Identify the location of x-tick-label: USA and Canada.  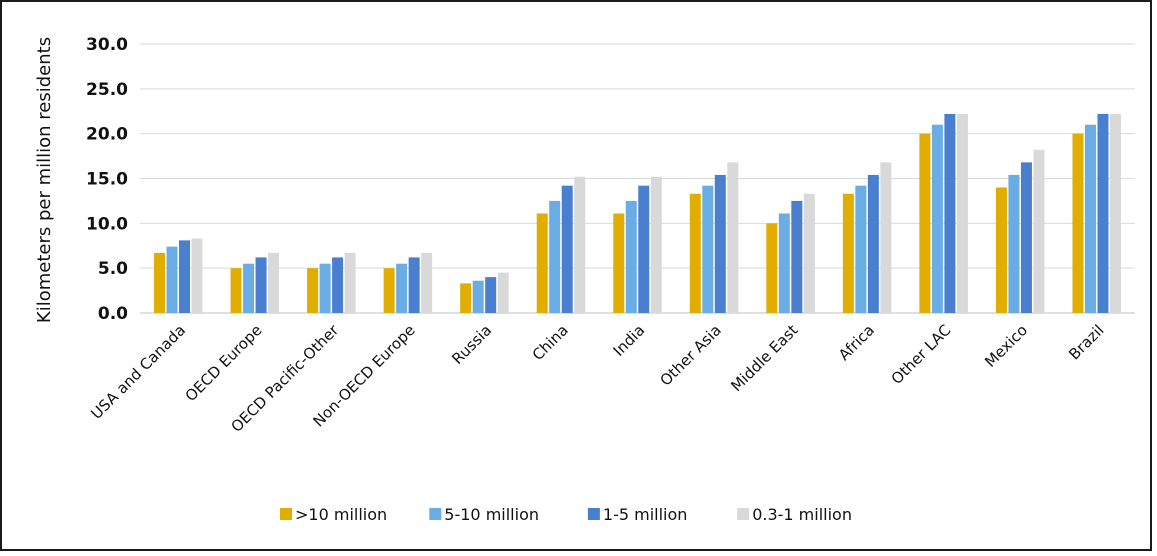
(138, 372).